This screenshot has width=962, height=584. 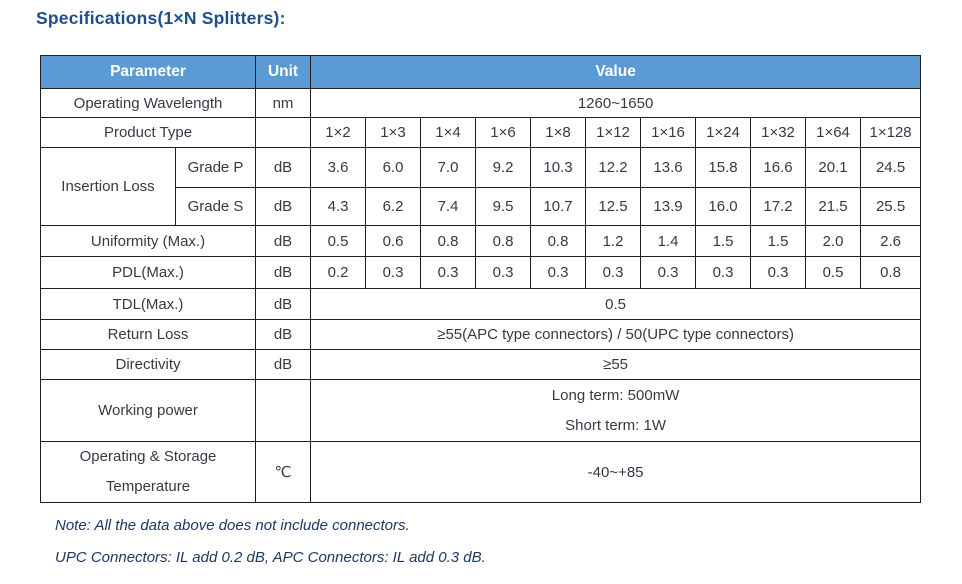 I want to click on unit-cell: ℃, so click(x=283, y=472).